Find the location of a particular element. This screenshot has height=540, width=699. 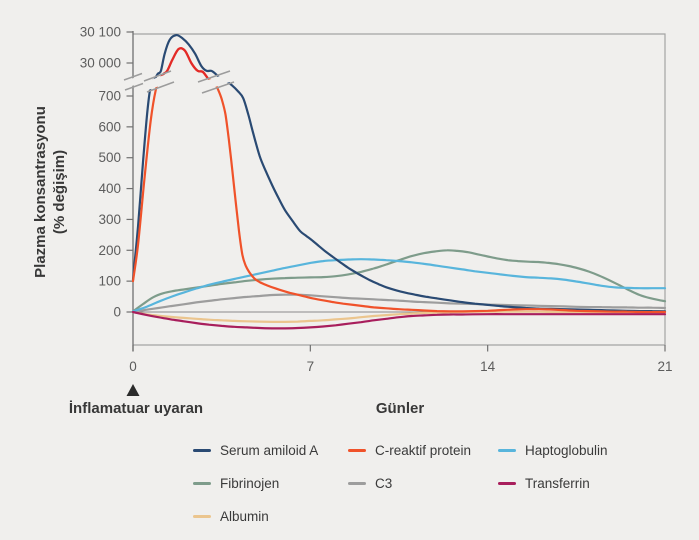

legend-swatch-c-reaktif-protein is located at coordinates (357, 450).